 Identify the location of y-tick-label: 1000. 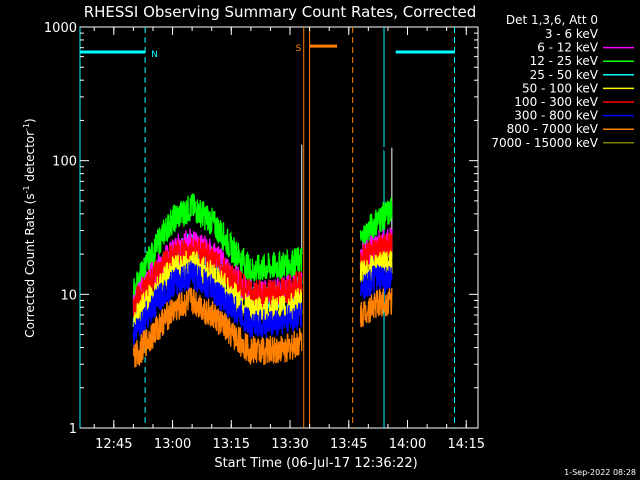
(60, 28).